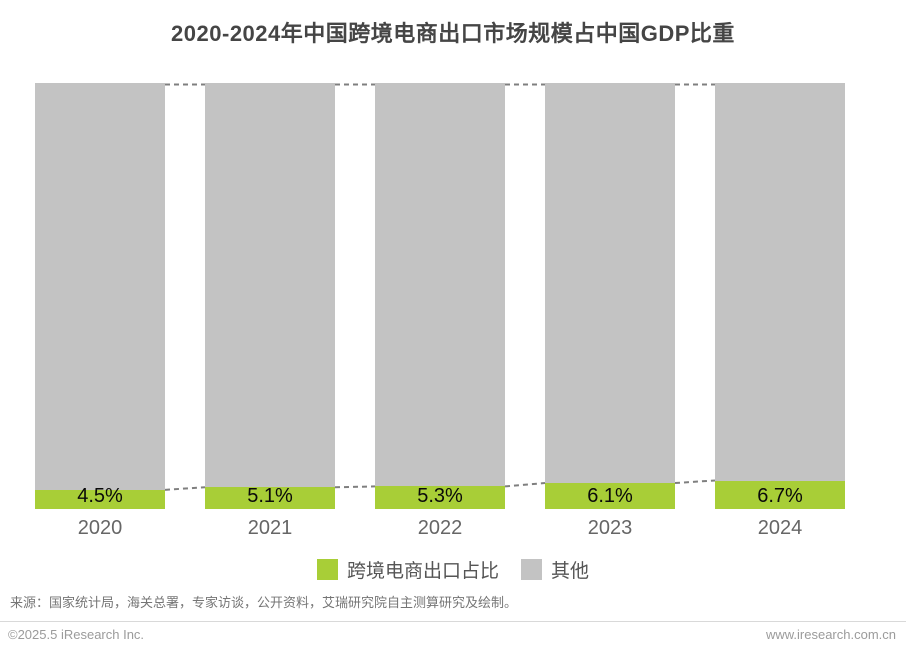 This screenshot has height=646, width=906. I want to click on value-label-2022: 5.3%, so click(440, 496).